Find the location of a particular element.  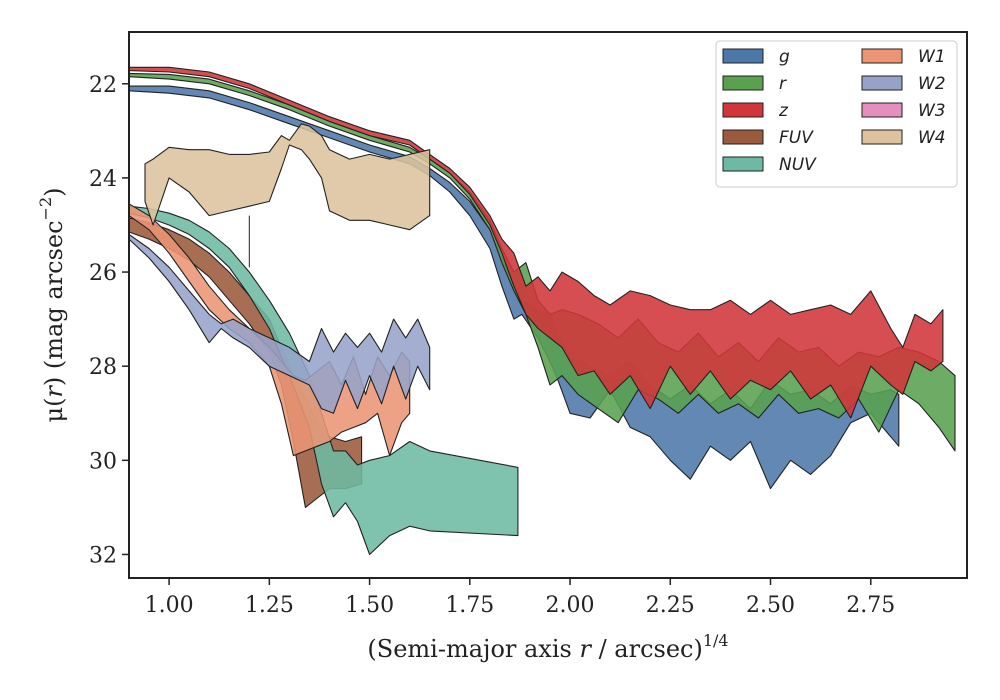

x-axis-title: (Semi-major axis r / arcsec)1/4 is located at coordinates (547, 647).